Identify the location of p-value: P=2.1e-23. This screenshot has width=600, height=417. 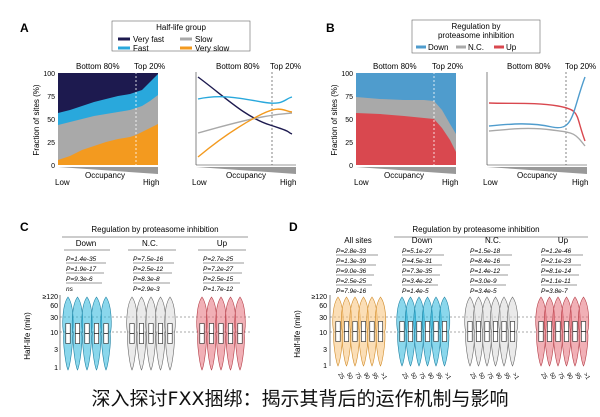
(556, 261).